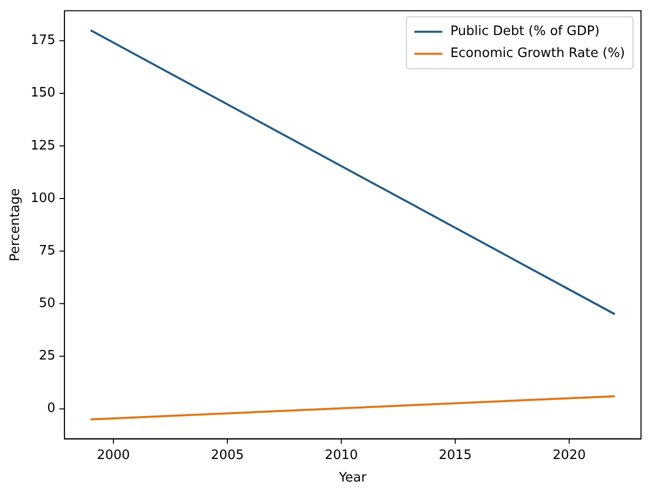 This screenshot has height=490, width=651. I want to click on x-tick-label: 2020, so click(569, 455).